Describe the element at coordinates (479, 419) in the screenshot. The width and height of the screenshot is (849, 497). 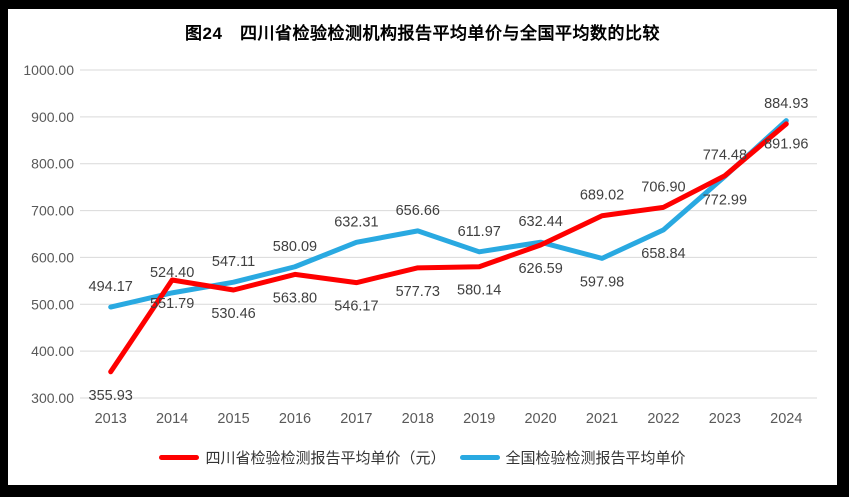
I see `x-tick-label: 2019` at that location.